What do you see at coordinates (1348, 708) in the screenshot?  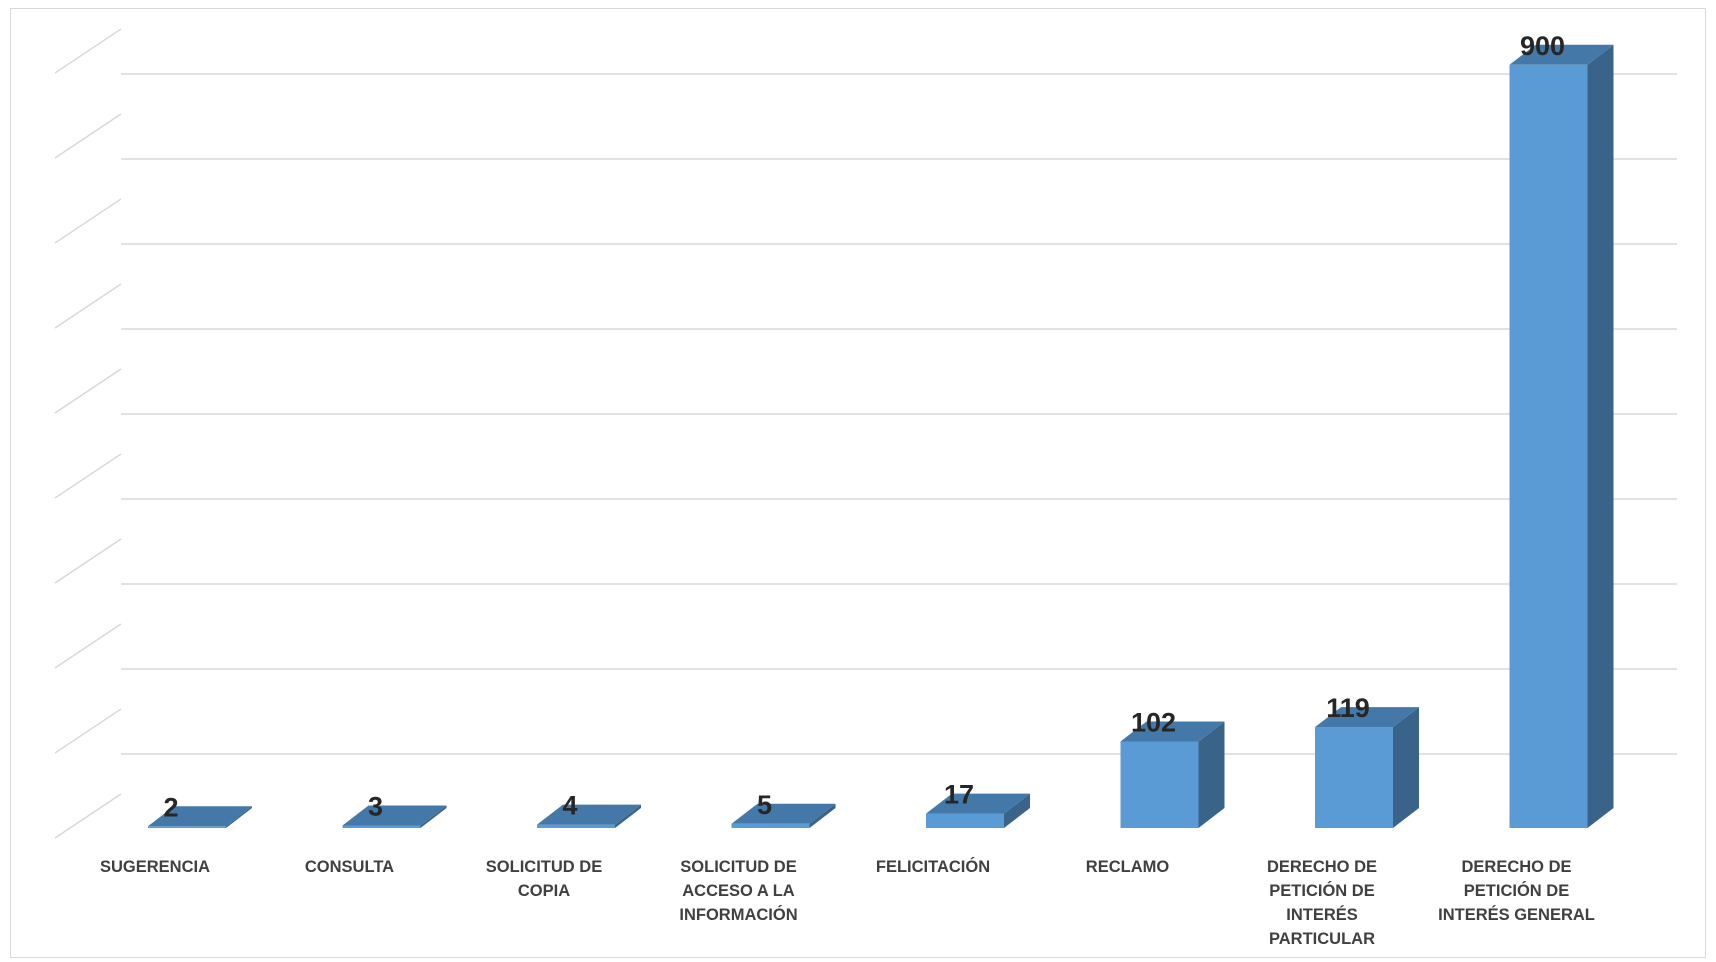 I see `data-label: 119` at bounding box center [1348, 708].